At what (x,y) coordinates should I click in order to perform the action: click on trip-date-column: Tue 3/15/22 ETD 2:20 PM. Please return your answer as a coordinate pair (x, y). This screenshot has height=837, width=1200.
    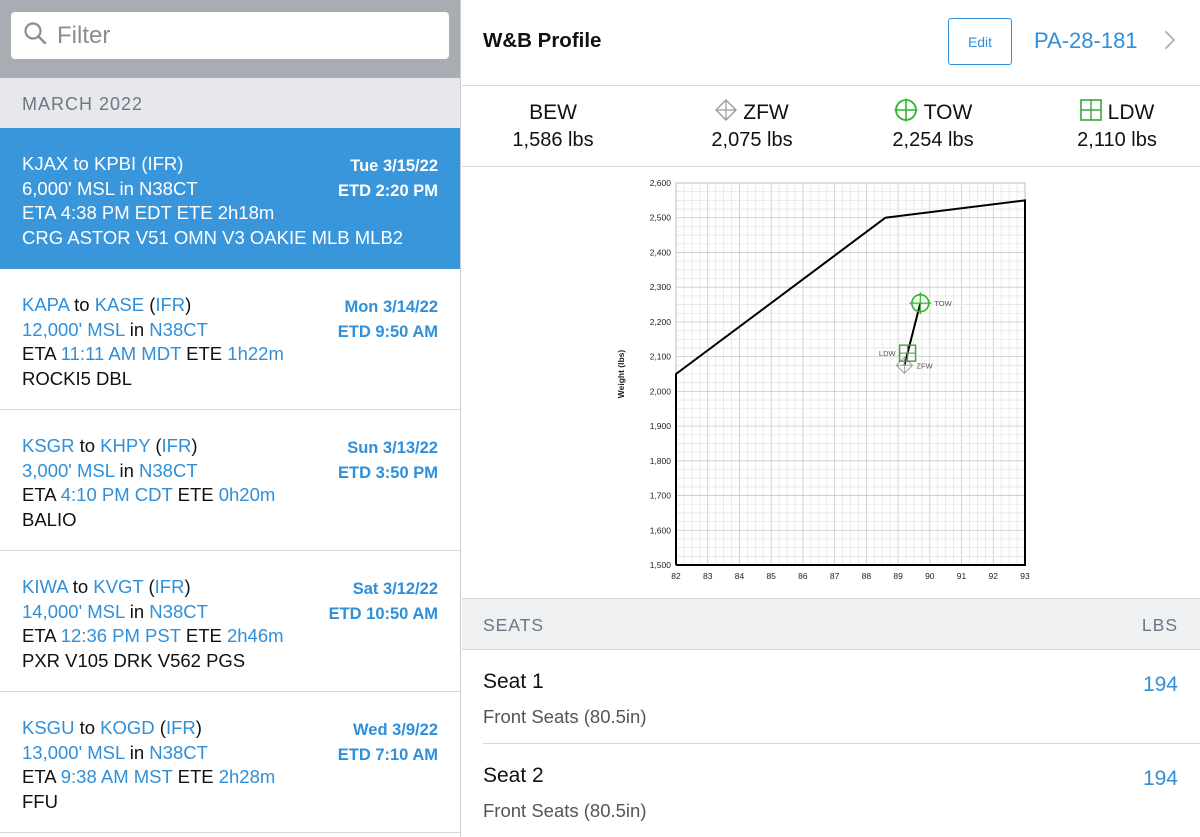
    Looking at the image, I should click on (388, 178).